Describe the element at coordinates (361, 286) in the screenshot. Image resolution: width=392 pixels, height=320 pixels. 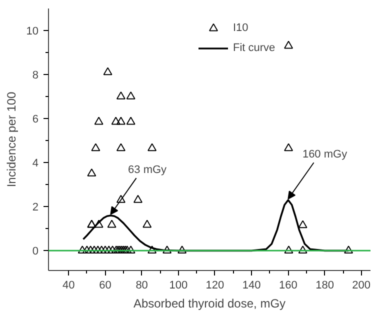
I see `x-tick-label: 200` at that location.